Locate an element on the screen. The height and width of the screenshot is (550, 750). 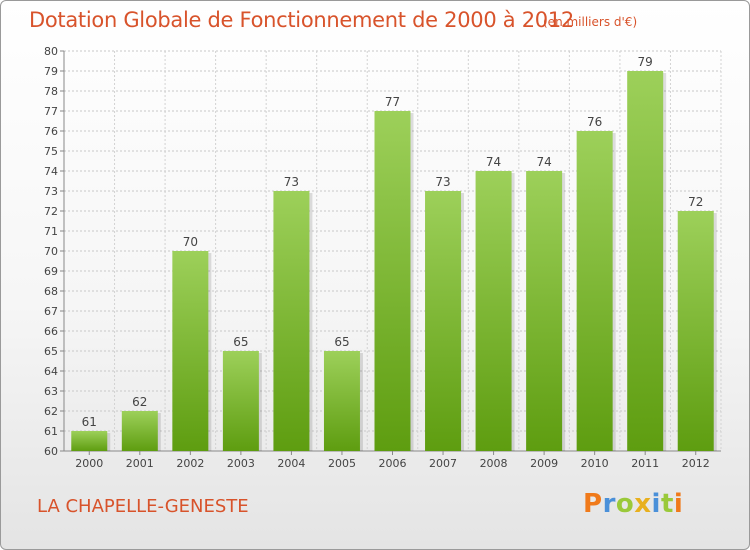
x-tick-label-2009: 2009 is located at coordinates (544, 463).